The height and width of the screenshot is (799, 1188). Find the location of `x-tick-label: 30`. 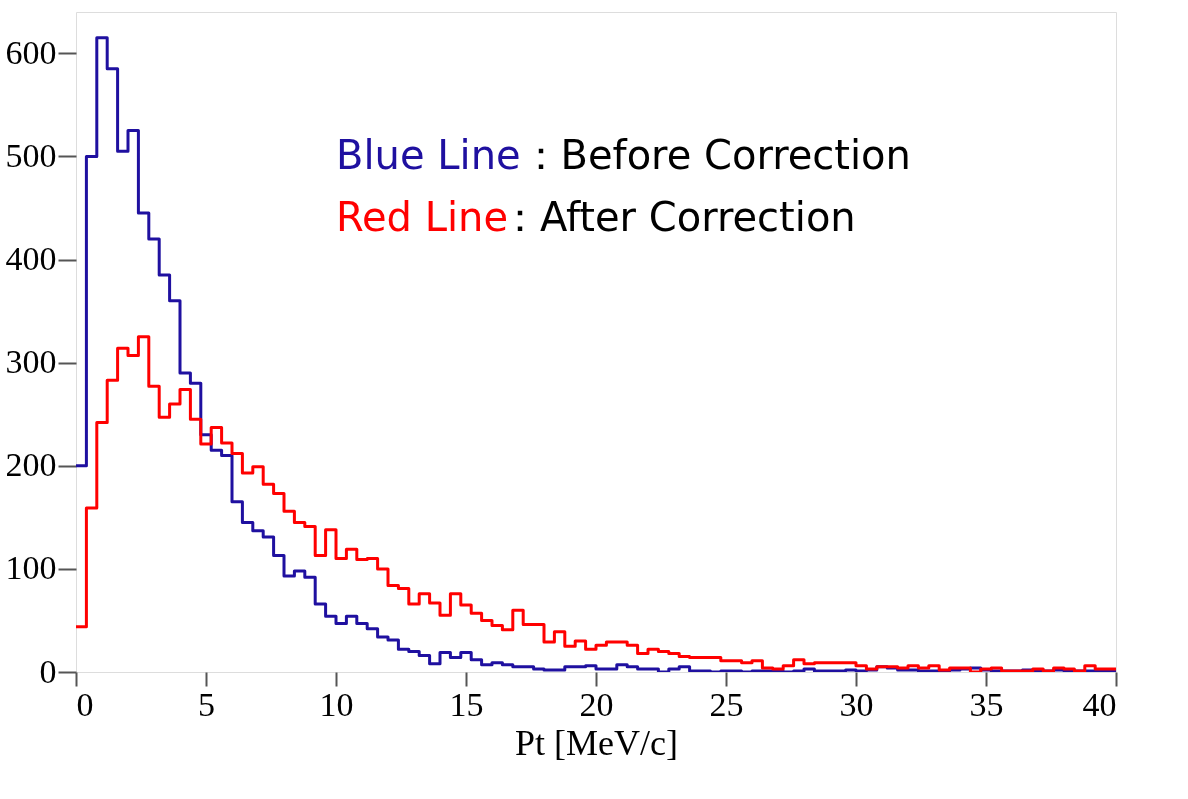

x-tick-label: 30 is located at coordinates (856, 704).